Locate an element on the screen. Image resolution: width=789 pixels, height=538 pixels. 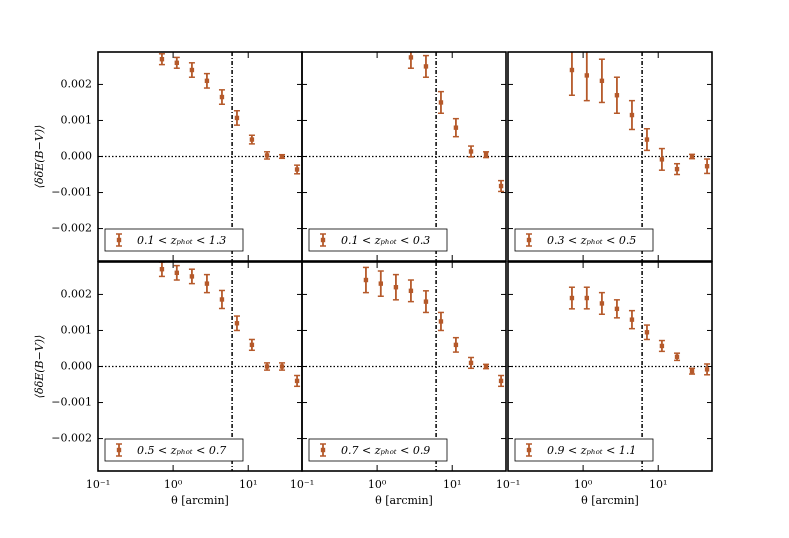
y-tick-label: 0.000 is located at coordinates (77, 366).